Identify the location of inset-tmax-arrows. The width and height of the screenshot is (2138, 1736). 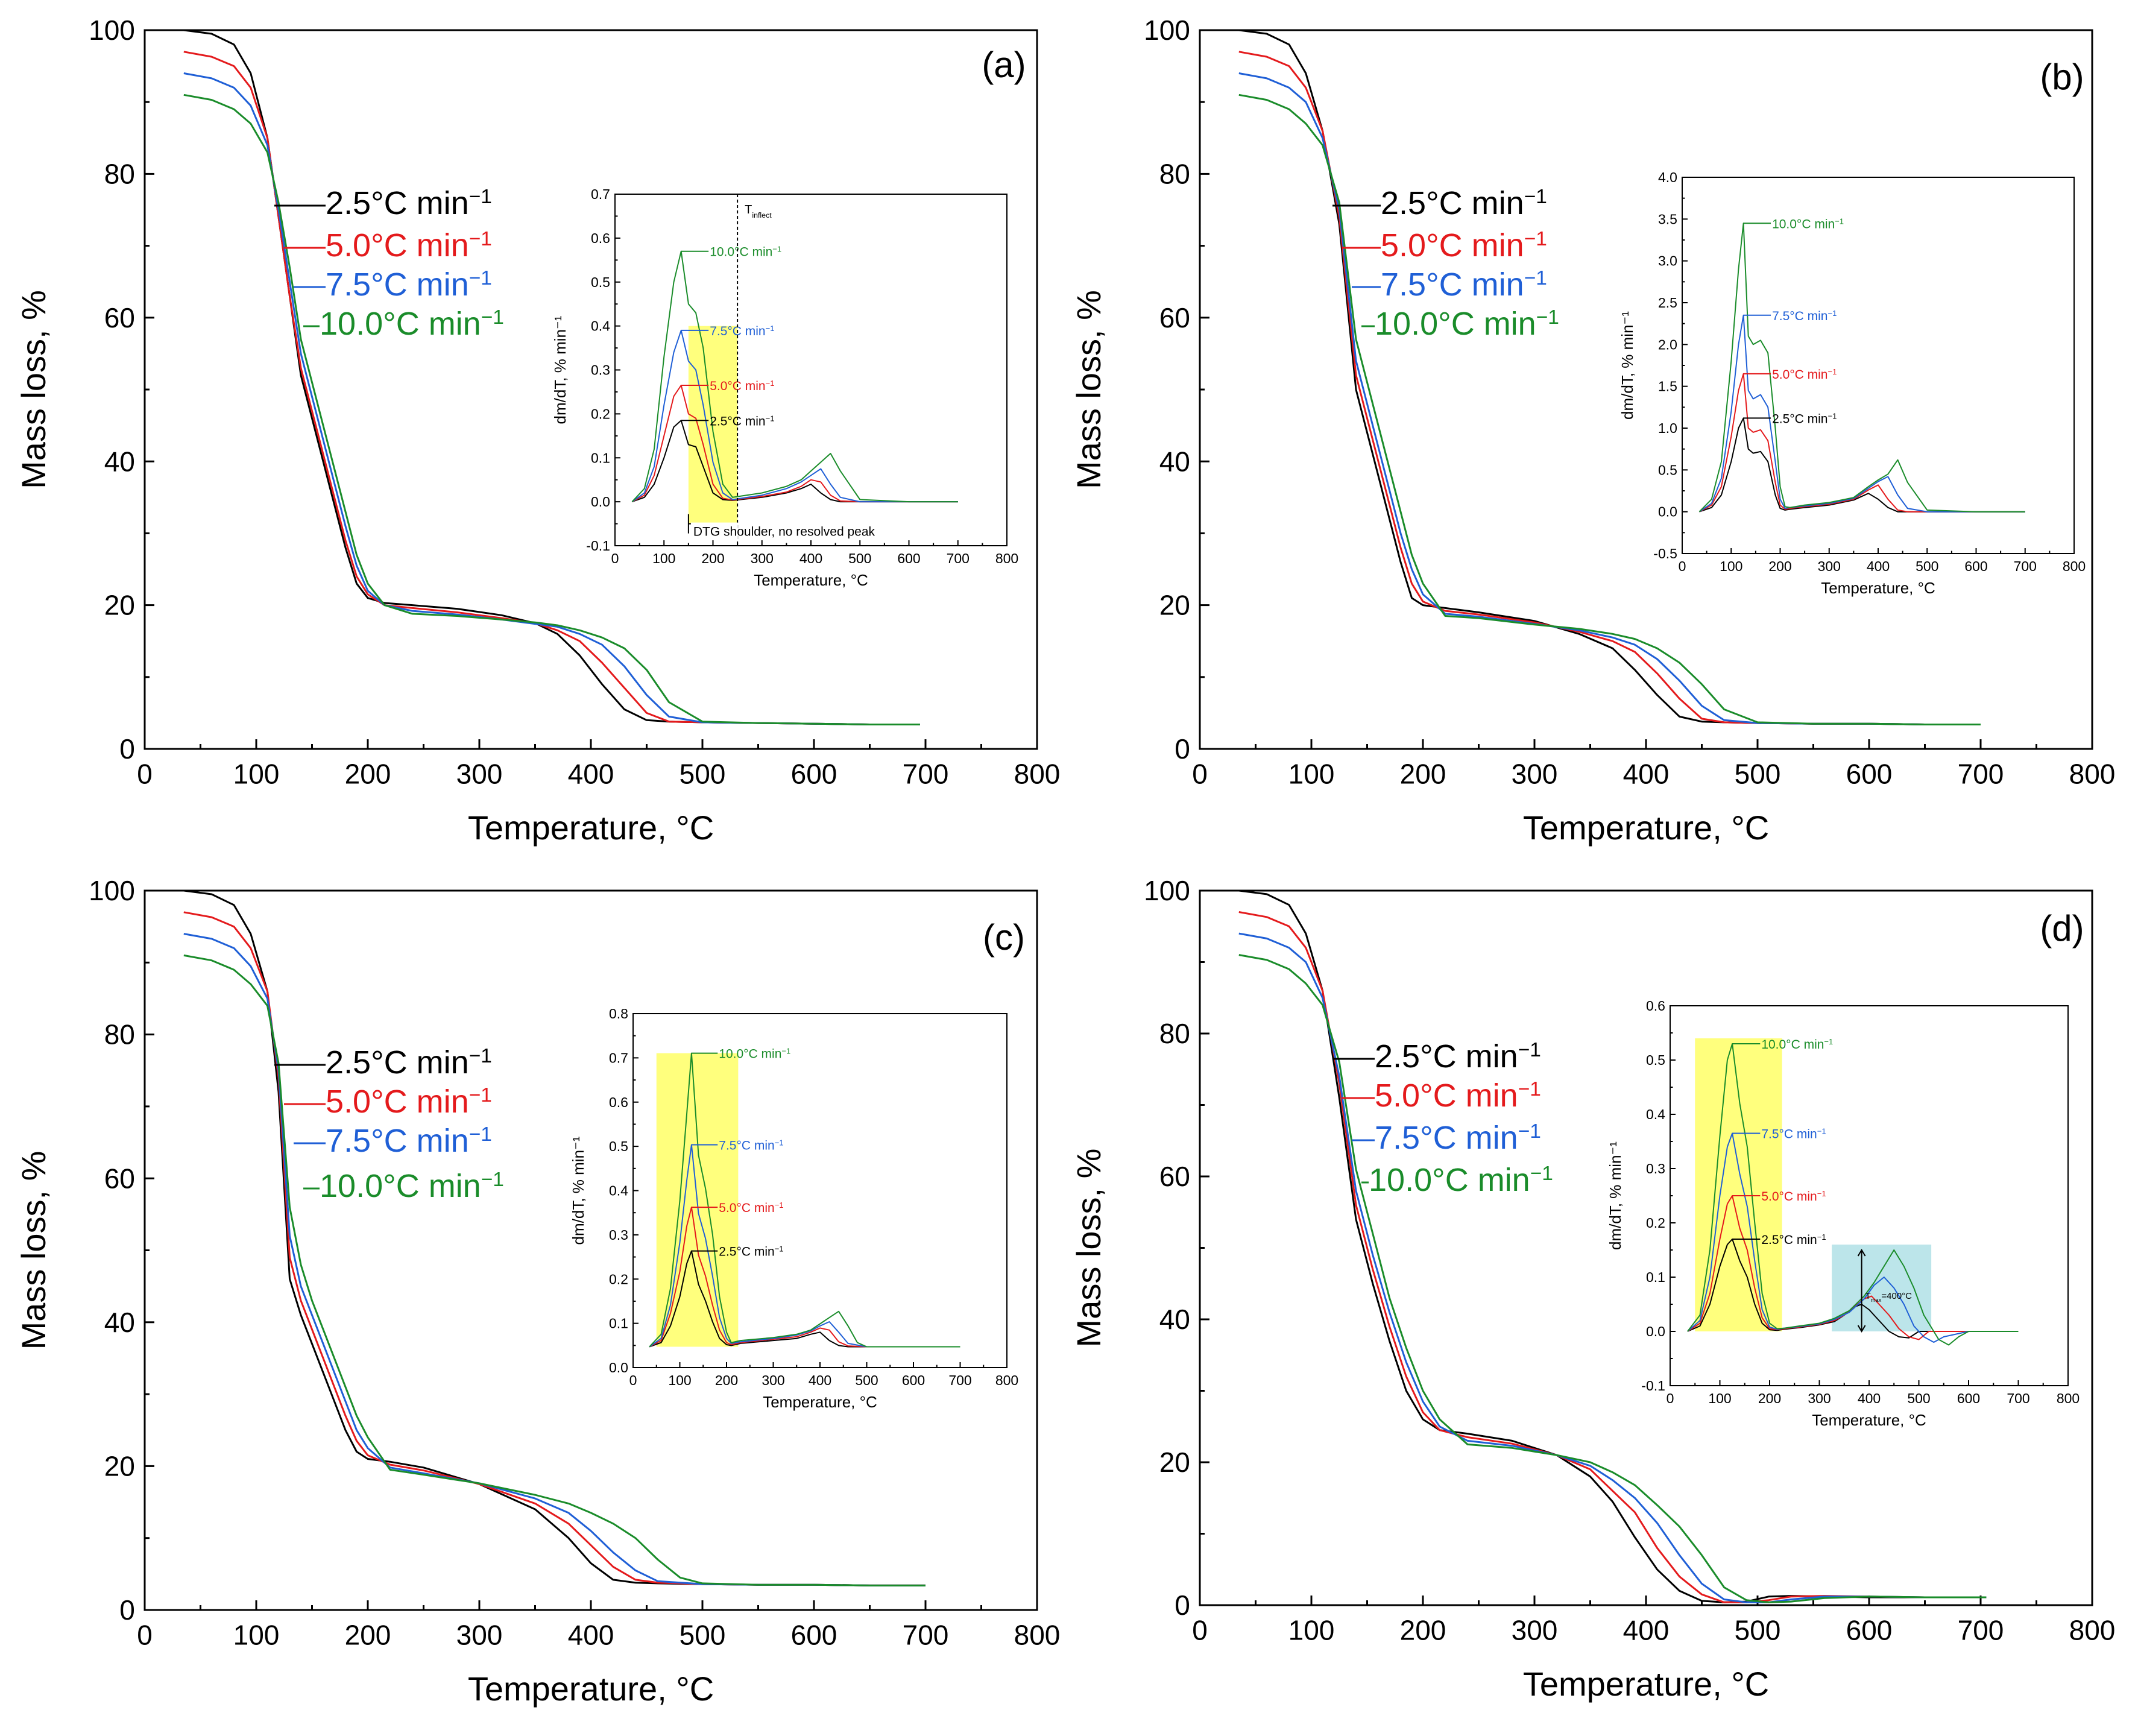
(1861, 1291).